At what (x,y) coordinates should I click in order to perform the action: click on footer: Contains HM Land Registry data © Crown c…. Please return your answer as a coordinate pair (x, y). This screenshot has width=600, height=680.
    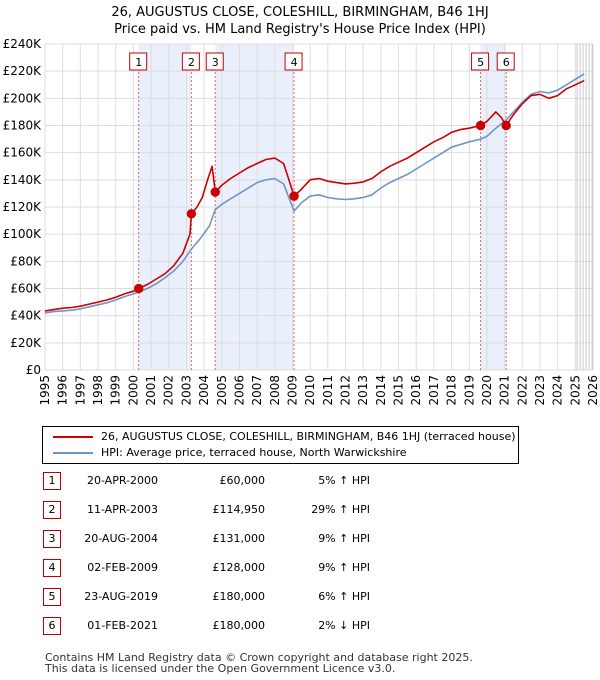
    Looking at the image, I should click on (259, 663).